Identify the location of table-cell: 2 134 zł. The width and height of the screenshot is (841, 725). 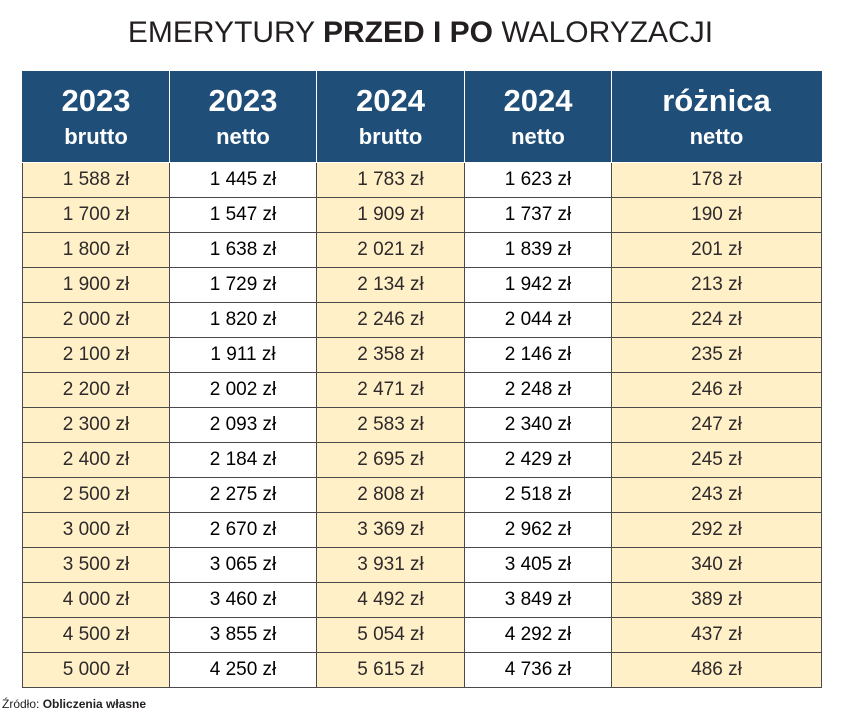
(390, 285).